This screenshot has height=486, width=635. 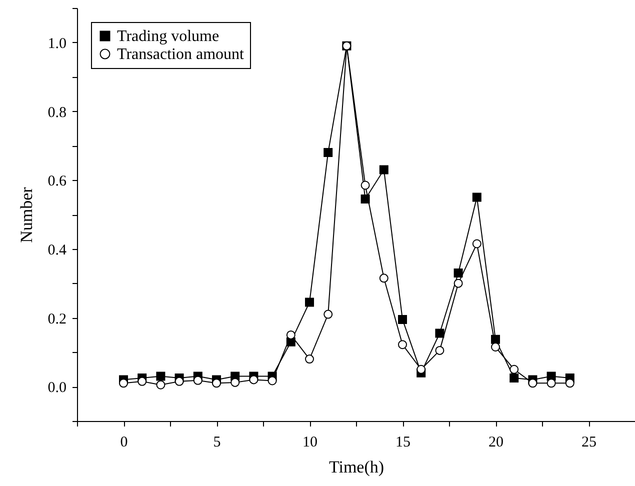 What do you see at coordinates (57, 388) in the screenshot?
I see `y-tick-label: 0.0` at bounding box center [57, 388].